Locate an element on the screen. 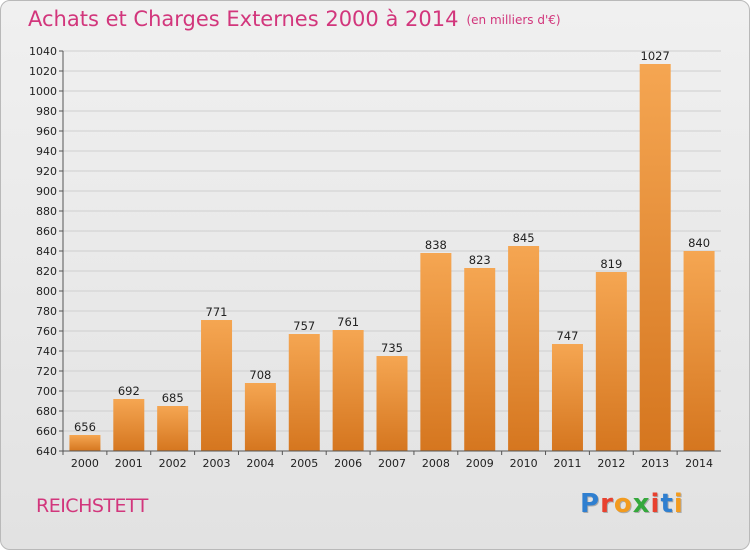 This screenshot has width=750, height=550. y-tick-label: 760 is located at coordinates (46, 331).